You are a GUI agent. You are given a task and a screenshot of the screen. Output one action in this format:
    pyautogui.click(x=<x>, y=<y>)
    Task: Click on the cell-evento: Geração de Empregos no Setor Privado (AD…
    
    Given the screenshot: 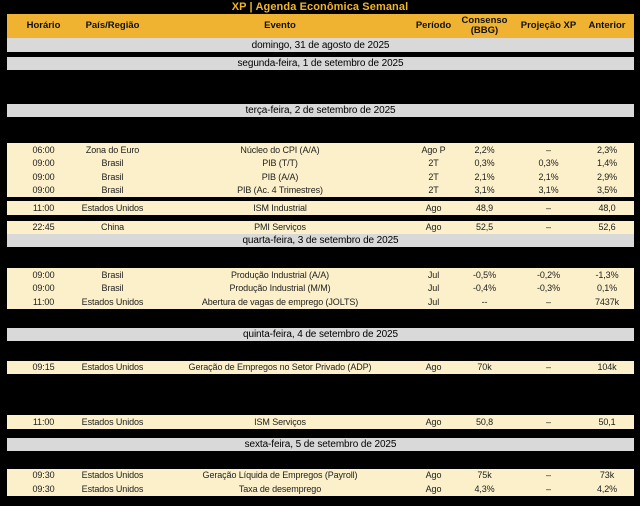 What is the action you would take?
    pyautogui.click(x=280, y=367)
    